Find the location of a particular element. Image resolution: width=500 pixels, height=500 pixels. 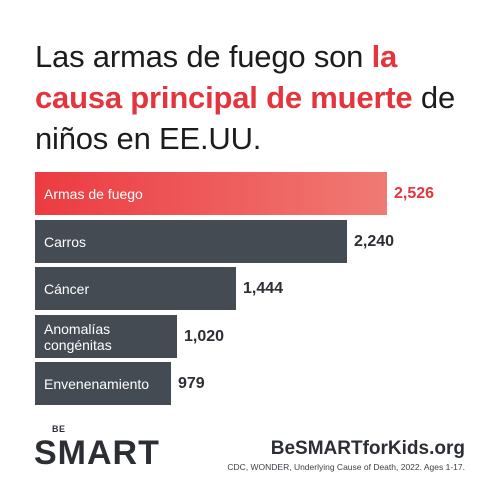

logo-smart-text: SMART is located at coordinates (97, 453).